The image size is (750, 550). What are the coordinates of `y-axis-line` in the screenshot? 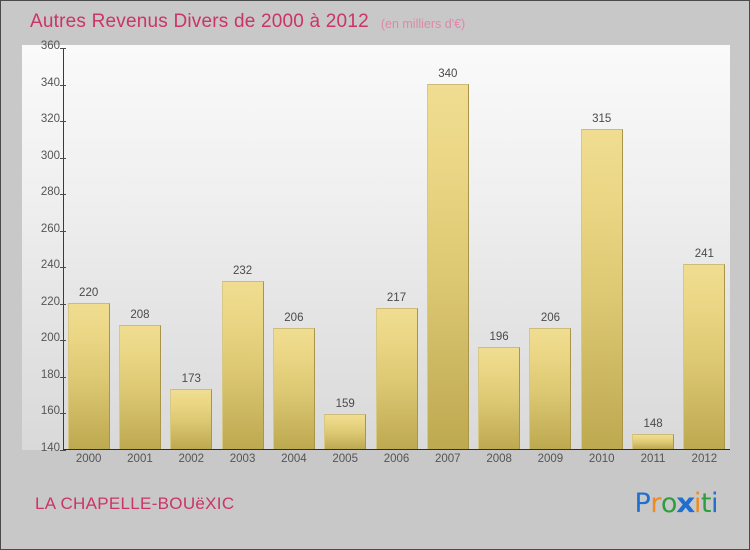 It's located at (63, 249).